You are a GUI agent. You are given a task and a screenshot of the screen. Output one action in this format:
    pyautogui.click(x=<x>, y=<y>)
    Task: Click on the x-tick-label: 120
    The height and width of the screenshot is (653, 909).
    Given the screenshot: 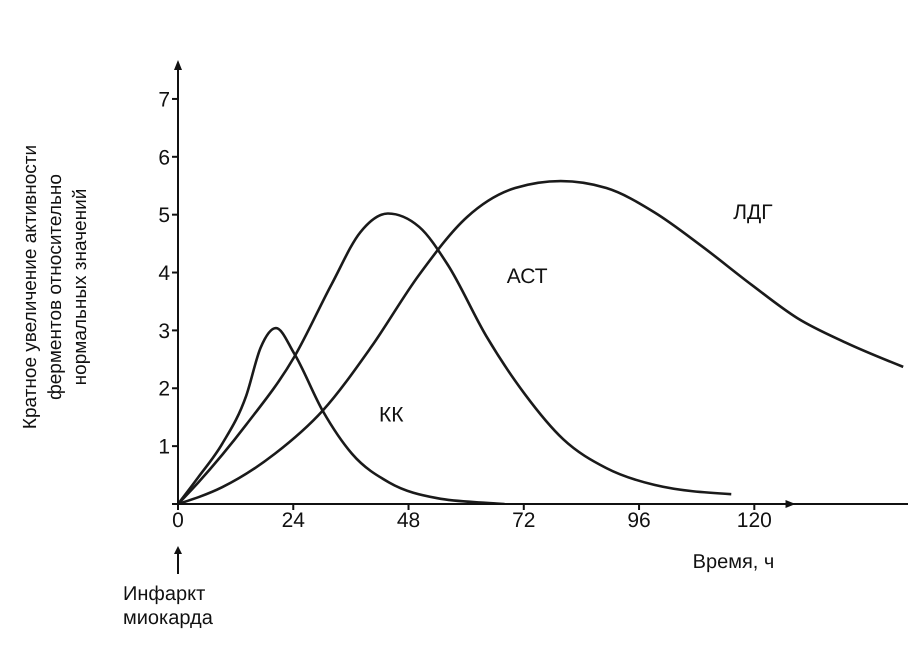 What is the action you would take?
    pyautogui.click(x=754, y=520)
    